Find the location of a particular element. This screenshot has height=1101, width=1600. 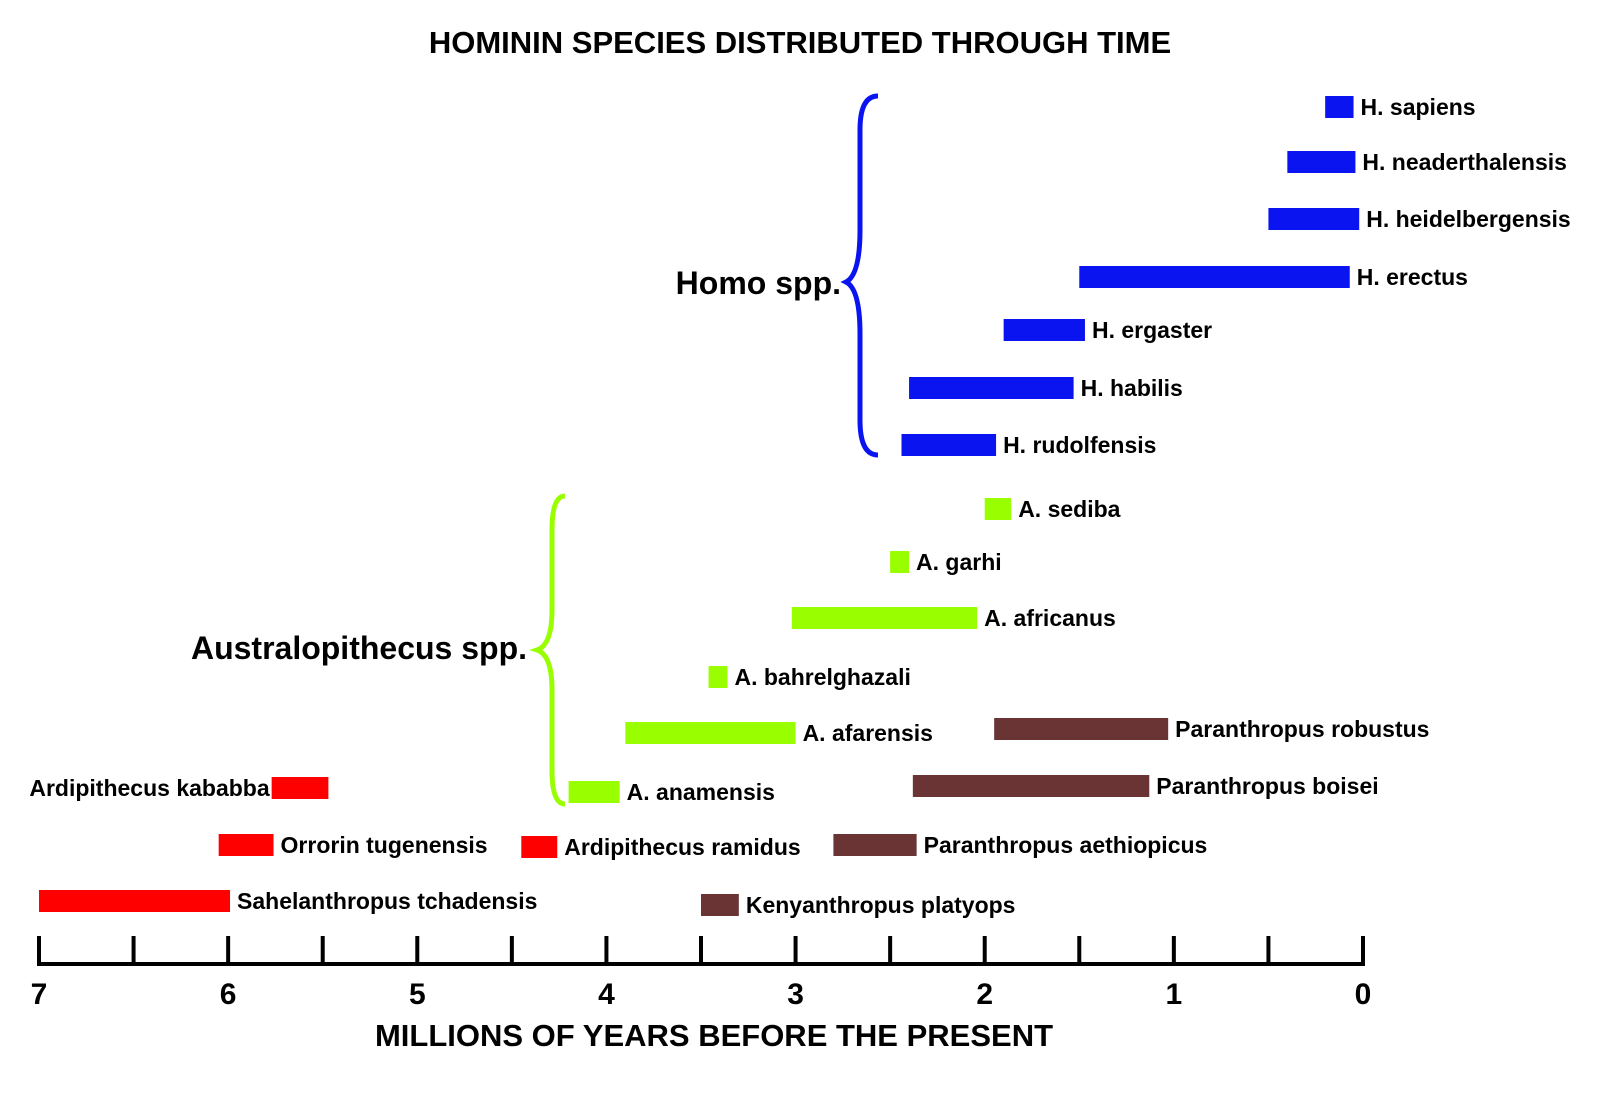

bar-paranthropus-boisei is located at coordinates (1031, 786).